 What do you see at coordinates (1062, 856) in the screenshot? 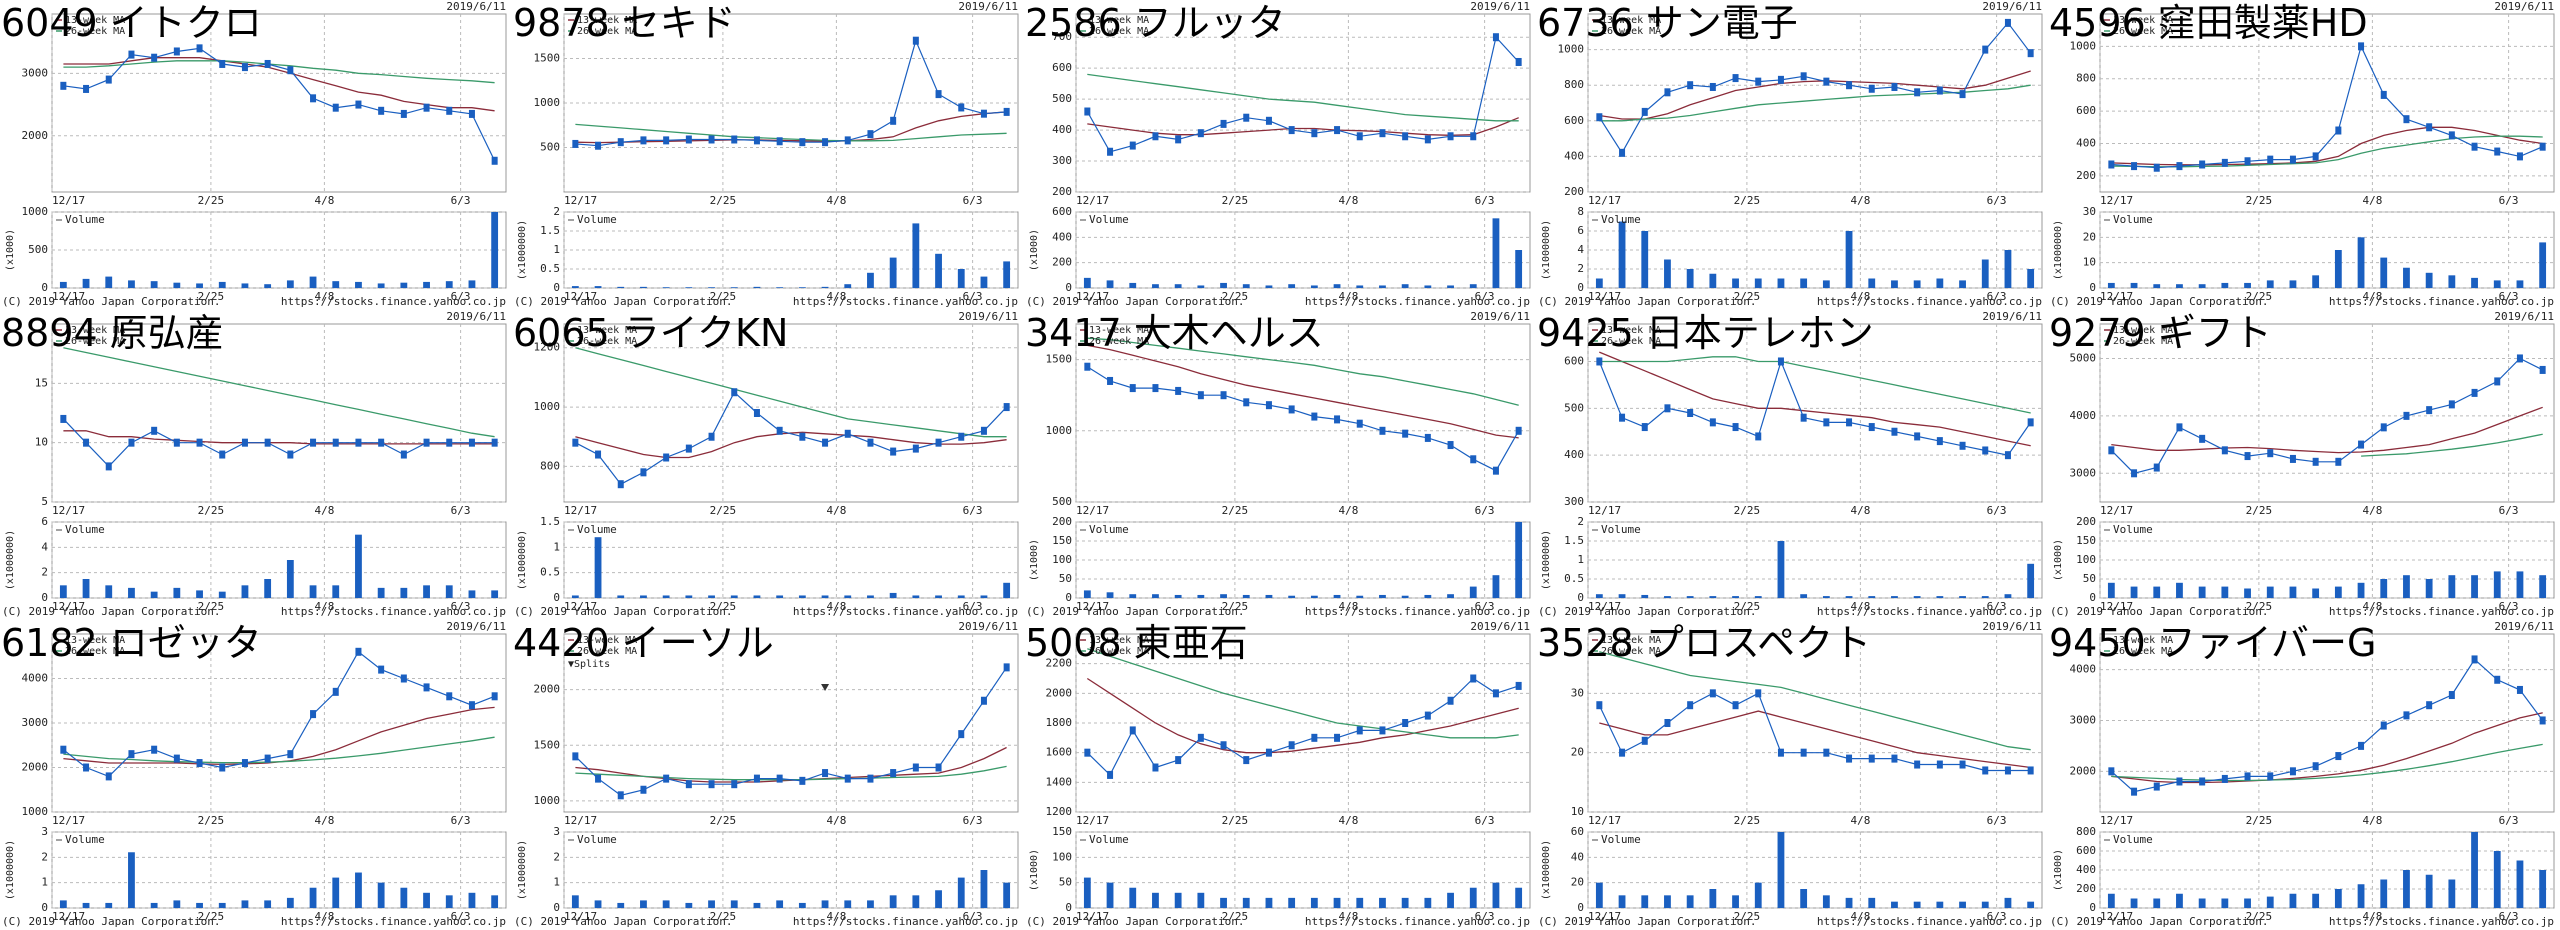
I see `volume-tick-label: 100` at bounding box center [1062, 856].